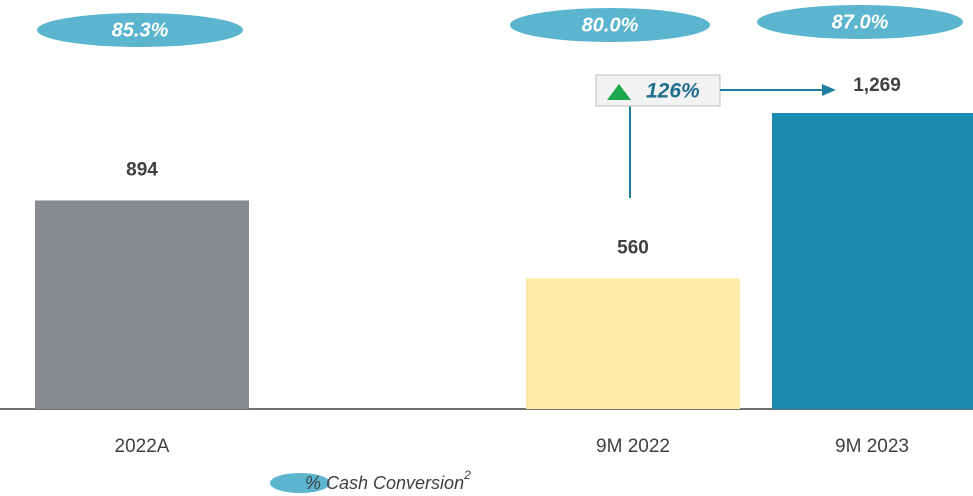  What do you see at coordinates (619, 92) in the screenshot?
I see `up-triangle` at bounding box center [619, 92].